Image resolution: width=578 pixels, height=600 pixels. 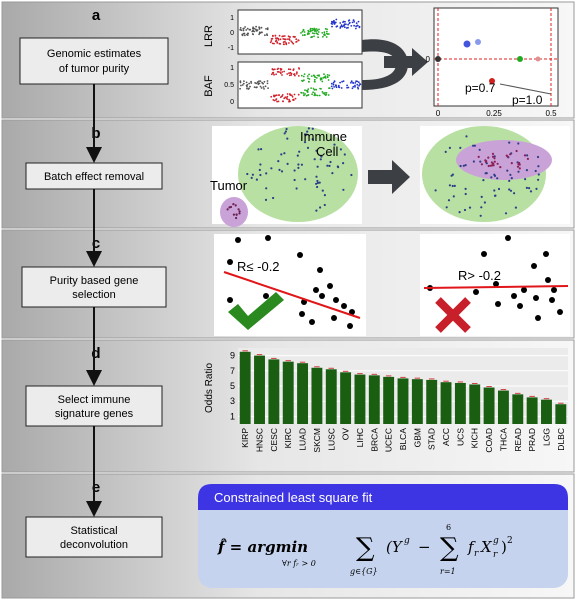 I want to click on formula-body3: X, so click(x=486, y=547).